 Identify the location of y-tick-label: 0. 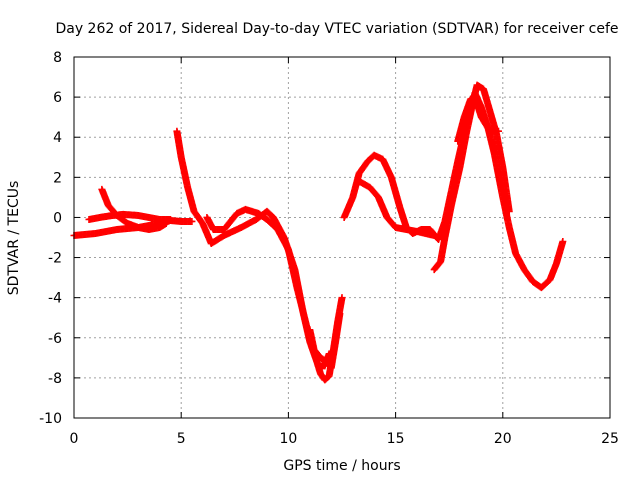
(57, 218).